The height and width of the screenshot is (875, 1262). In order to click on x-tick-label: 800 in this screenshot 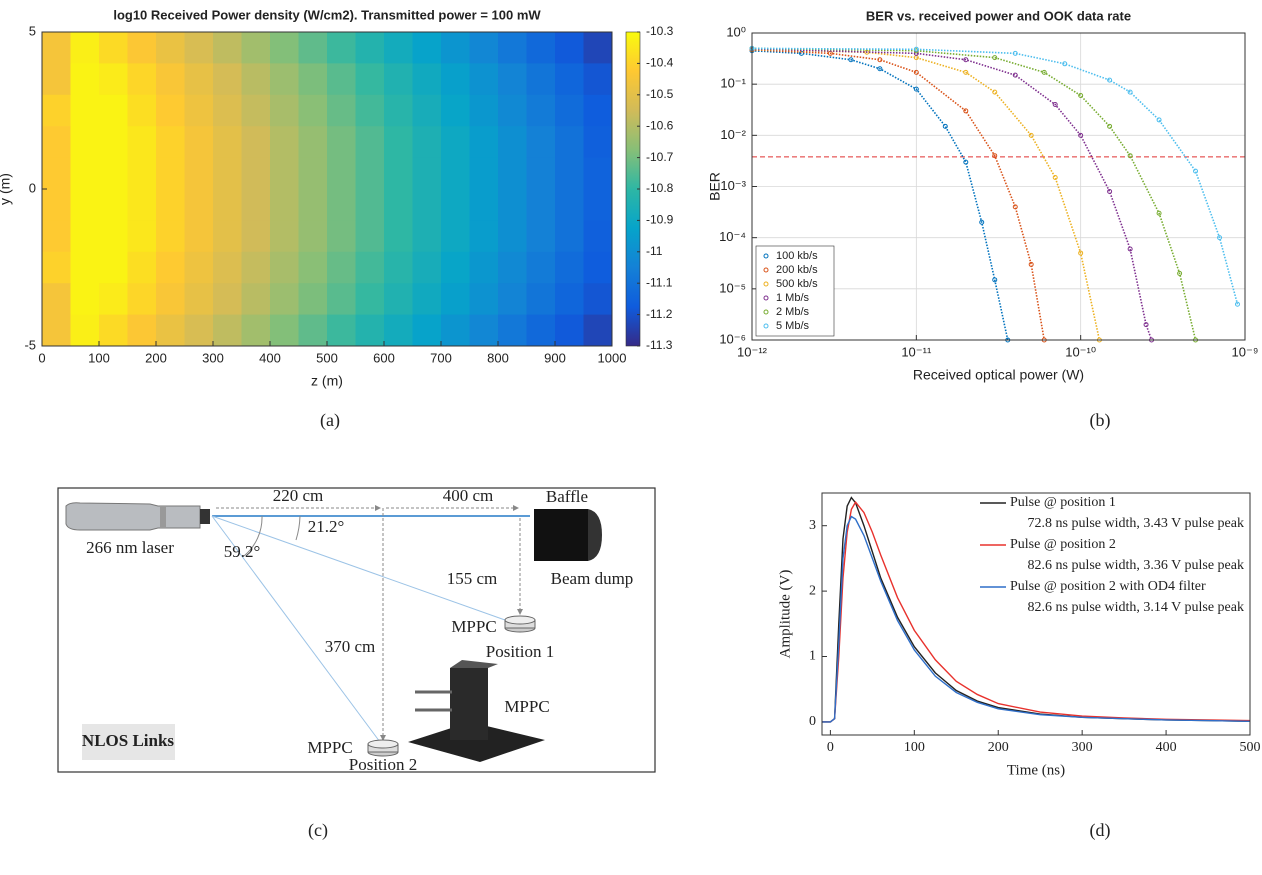, I will do `click(498, 357)`.